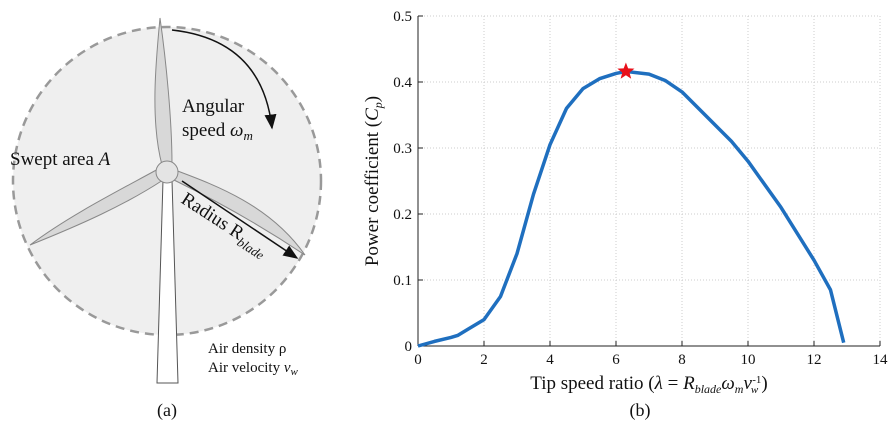 The width and height of the screenshot is (888, 428). What do you see at coordinates (167, 172) in the screenshot?
I see `hub` at bounding box center [167, 172].